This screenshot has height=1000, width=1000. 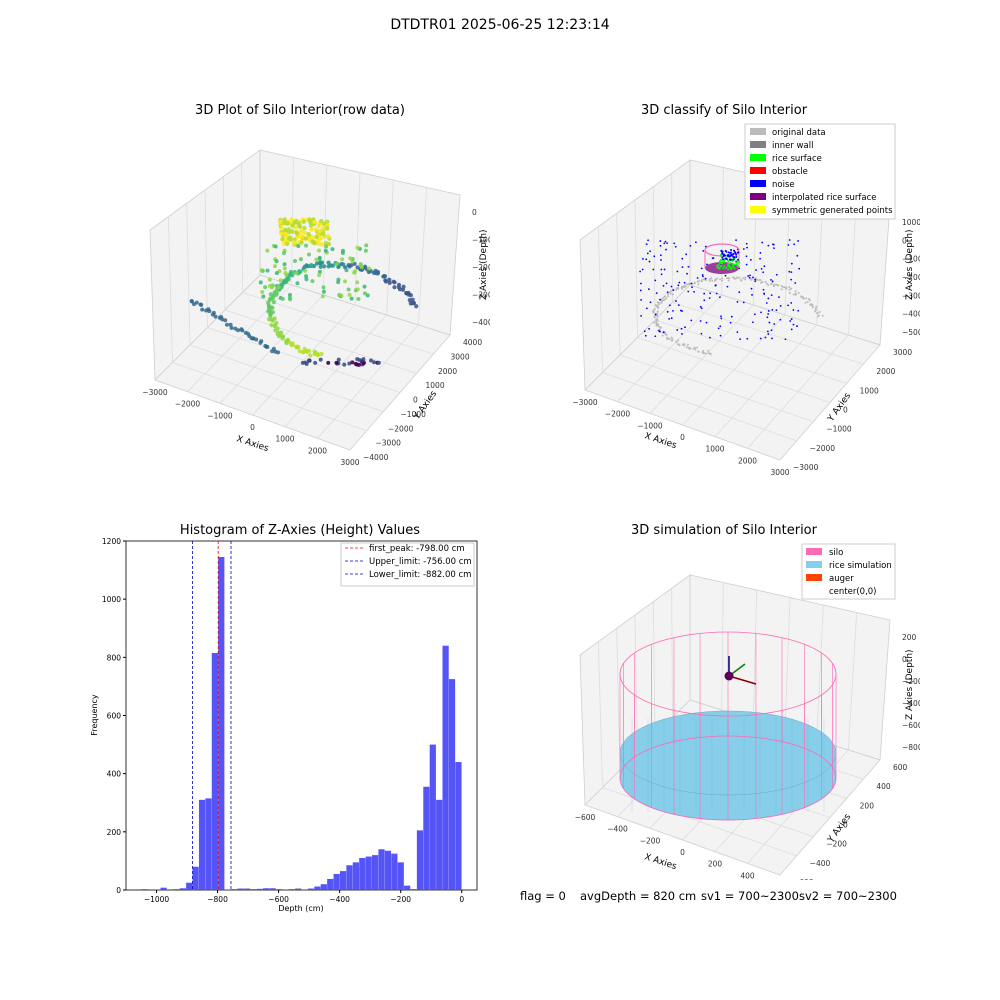 What do you see at coordinates (220, 415) in the screenshot?
I see `x-tick-label: −1000` at bounding box center [220, 415].